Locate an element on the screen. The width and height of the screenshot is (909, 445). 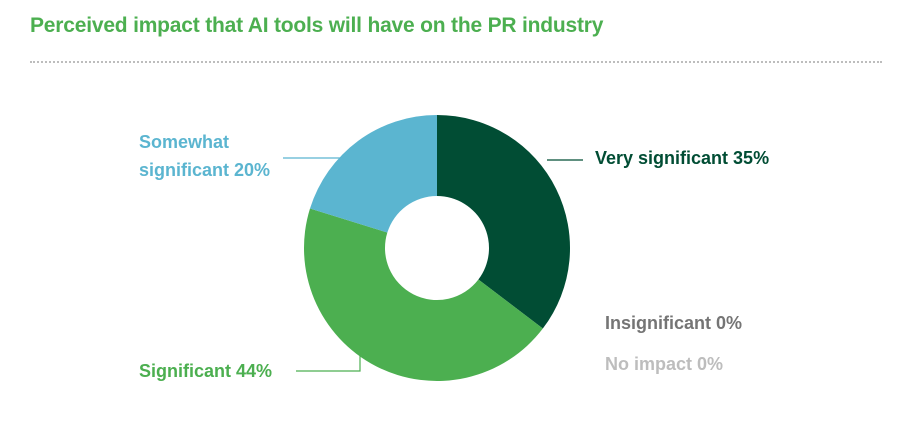
slice-significant is located at coordinates (423, 294).